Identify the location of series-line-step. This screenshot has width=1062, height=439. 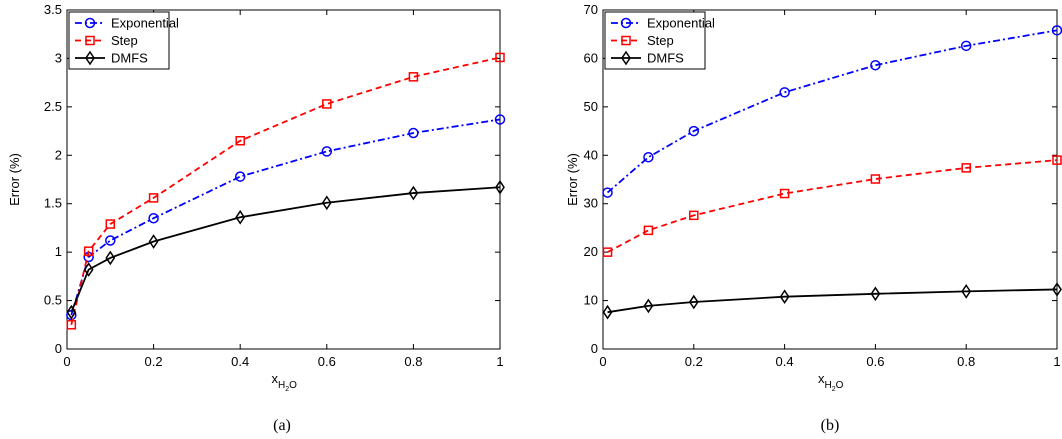
(832, 206).